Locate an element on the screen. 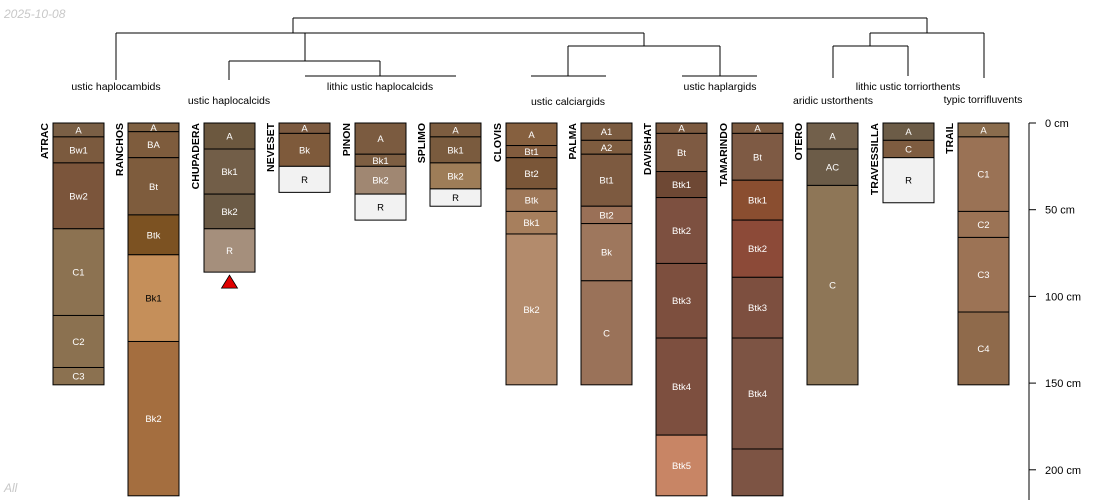 This screenshot has width=1100, height=500. horizon-label: Btk4 is located at coordinates (681, 387).